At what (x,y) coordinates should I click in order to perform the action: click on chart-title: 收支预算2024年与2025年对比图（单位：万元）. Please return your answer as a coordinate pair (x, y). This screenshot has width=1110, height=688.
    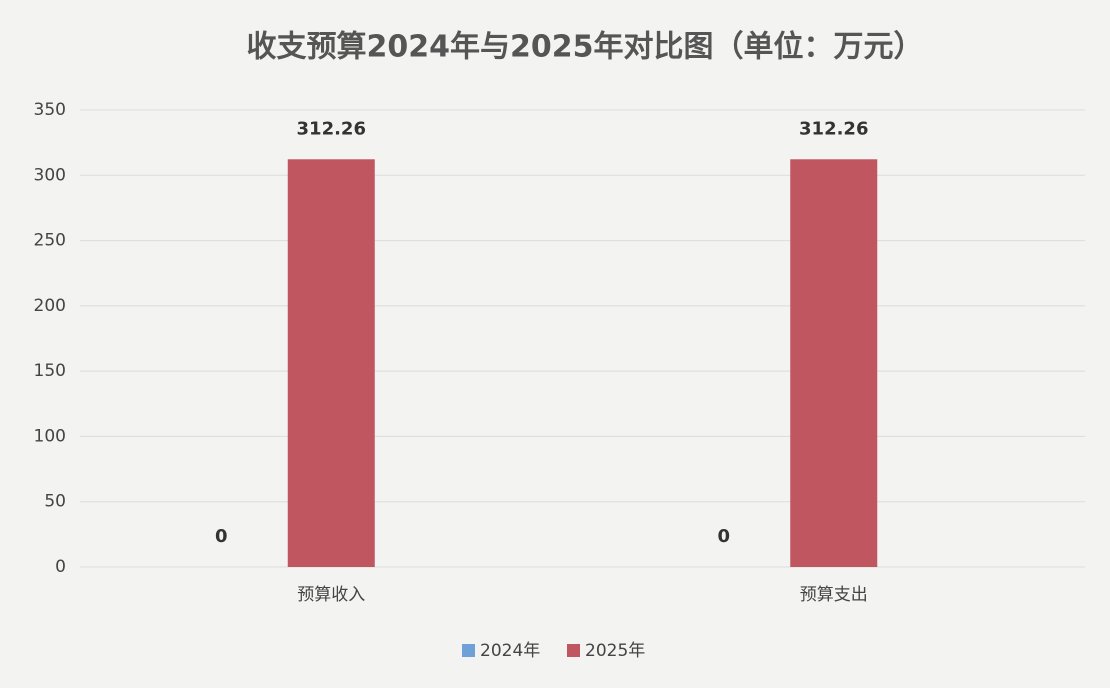
    Looking at the image, I should click on (585, 47).